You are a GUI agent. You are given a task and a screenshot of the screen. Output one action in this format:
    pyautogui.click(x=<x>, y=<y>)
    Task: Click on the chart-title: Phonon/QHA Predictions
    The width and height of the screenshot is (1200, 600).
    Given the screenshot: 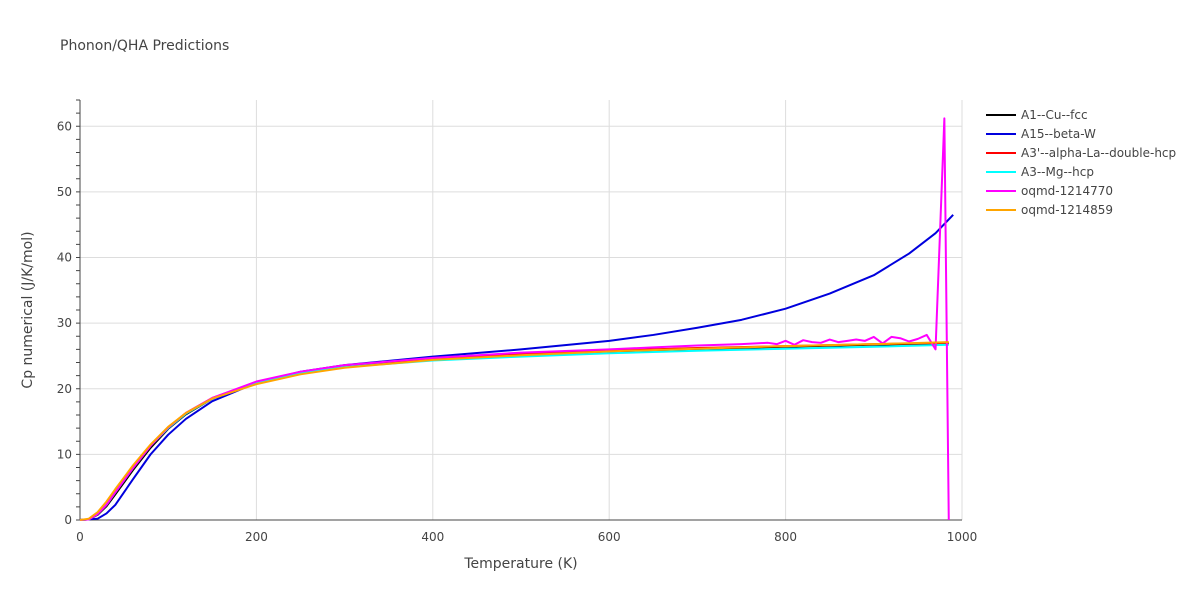 What is the action you would take?
    pyautogui.click(x=144, y=46)
    